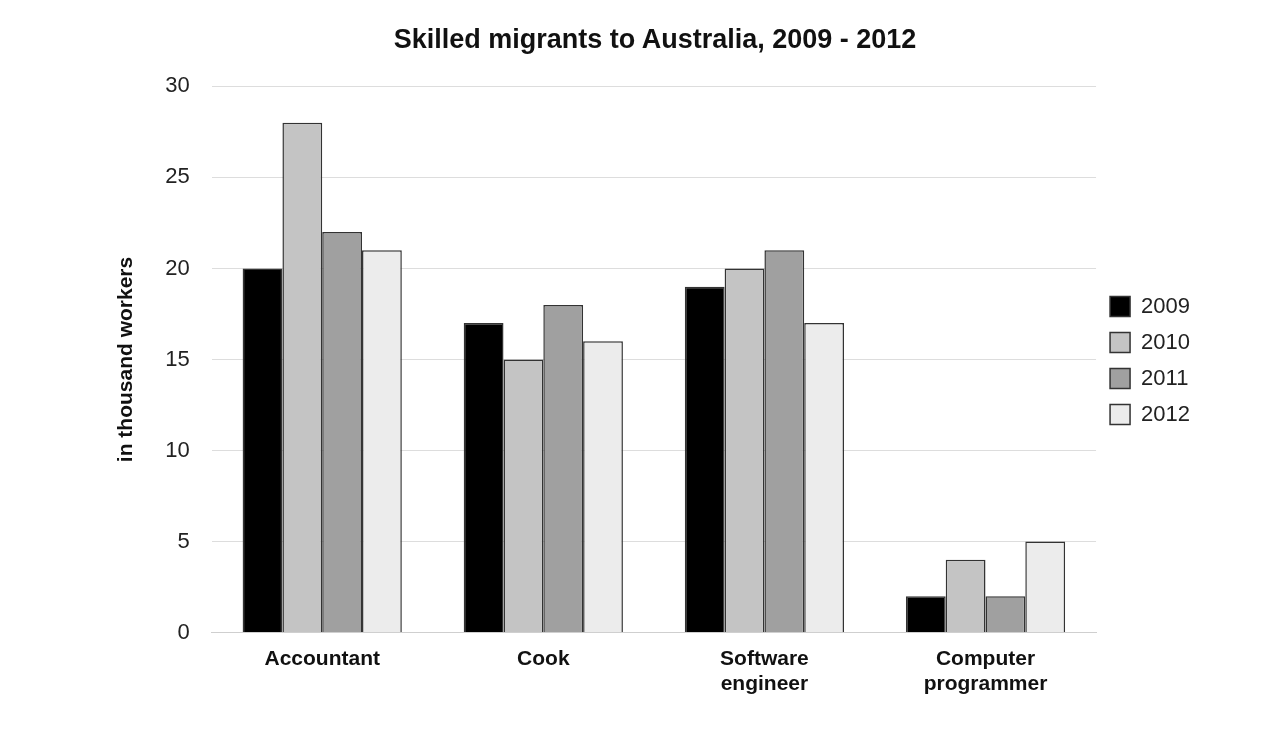 This screenshot has height=731, width=1280. What do you see at coordinates (543, 657) in the screenshot?
I see `x-tick-label: Cook` at bounding box center [543, 657].